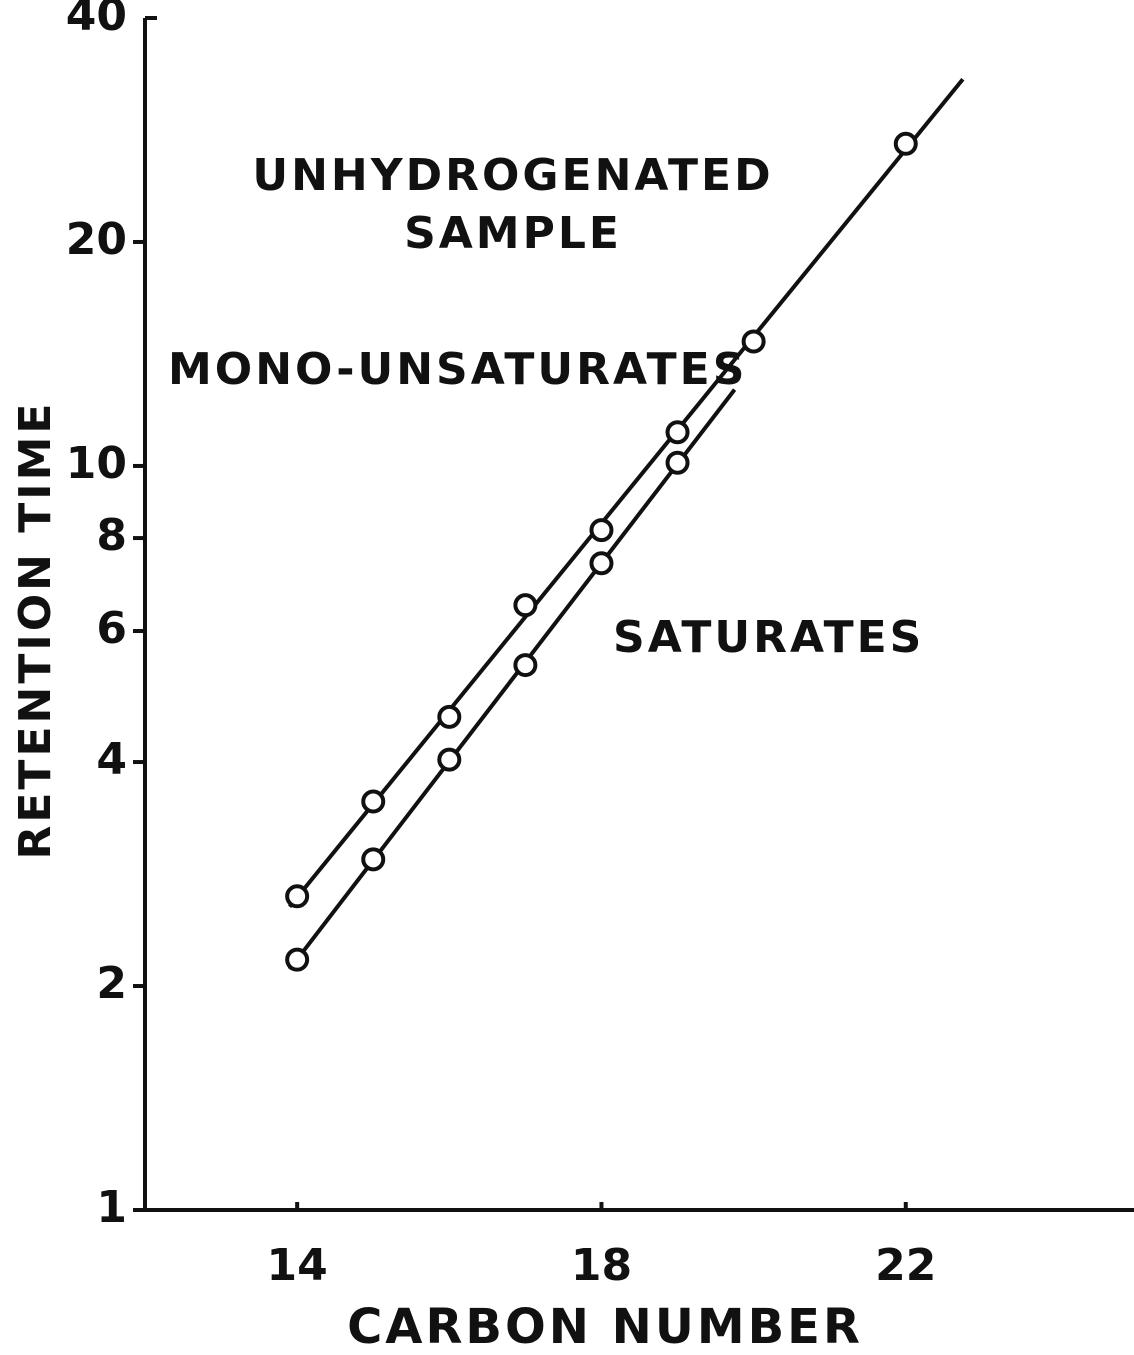 This screenshot has height=1355, width=1134. I want to click on x-axis-label: CARBON NUMBER, so click(605, 1327).